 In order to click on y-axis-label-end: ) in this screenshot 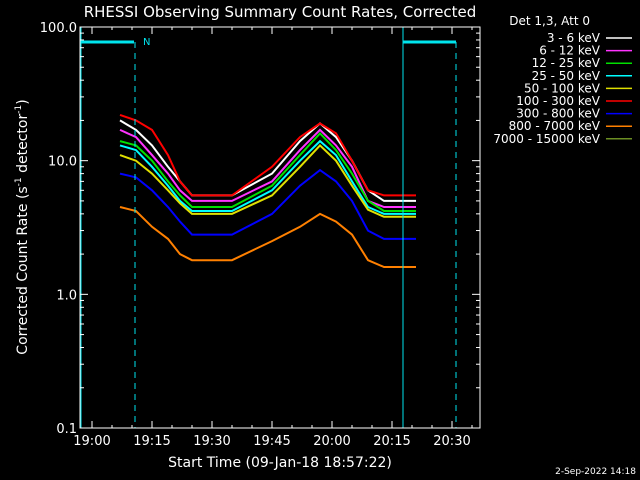, I will do `click(23, 101)`.